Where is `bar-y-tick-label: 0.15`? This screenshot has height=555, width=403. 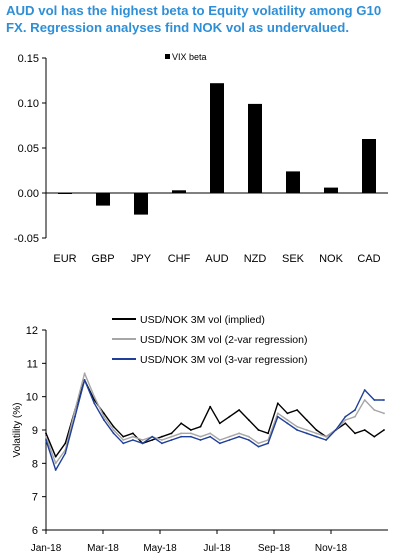
bar-y-tick-label: 0.15 is located at coordinates (28, 59).